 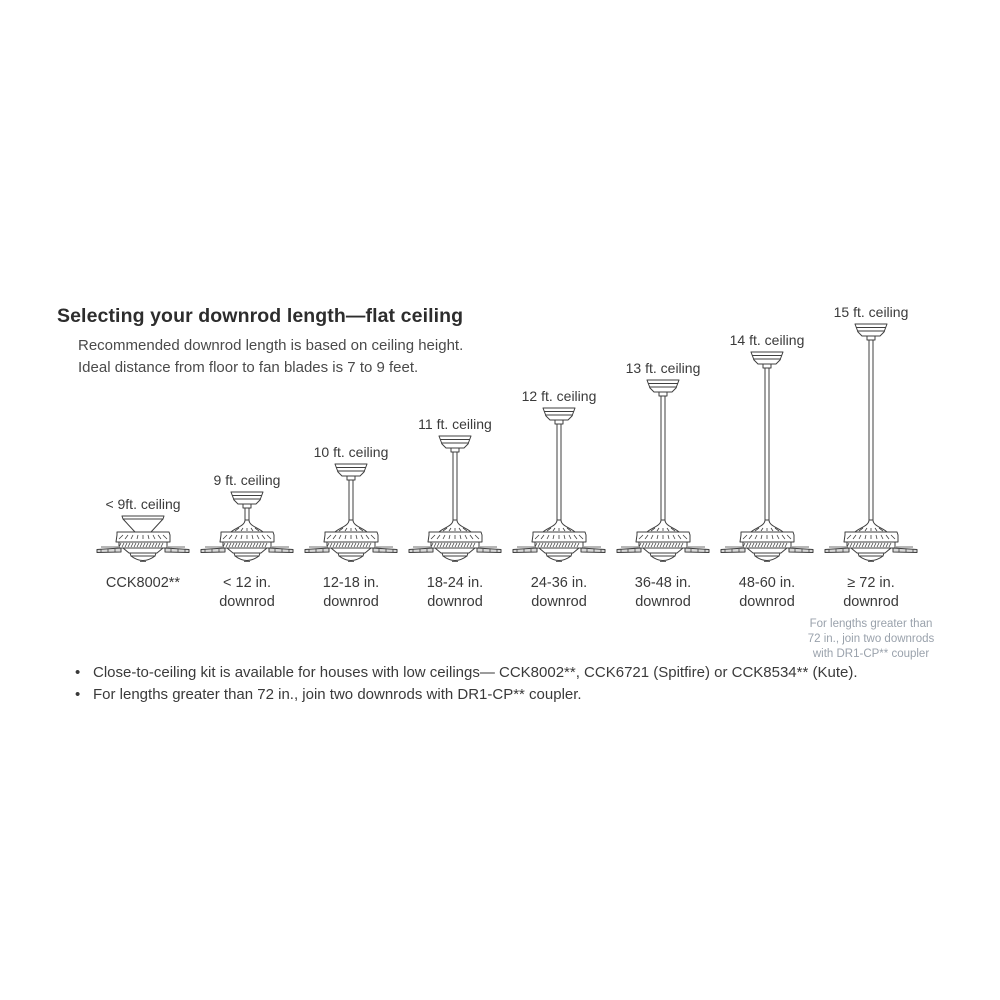 I want to click on ceiling-height-label: 11 ft. ceiling, so click(x=455, y=424).